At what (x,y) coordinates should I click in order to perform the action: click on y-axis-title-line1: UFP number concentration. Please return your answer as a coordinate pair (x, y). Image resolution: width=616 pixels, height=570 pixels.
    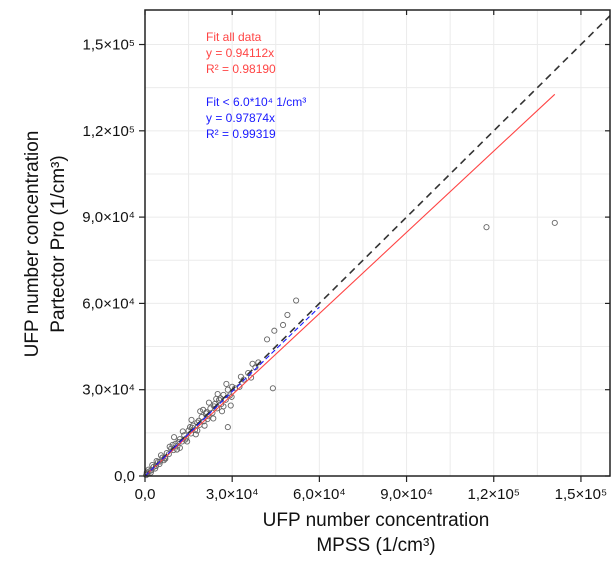
    Looking at the image, I should click on (32, 244).